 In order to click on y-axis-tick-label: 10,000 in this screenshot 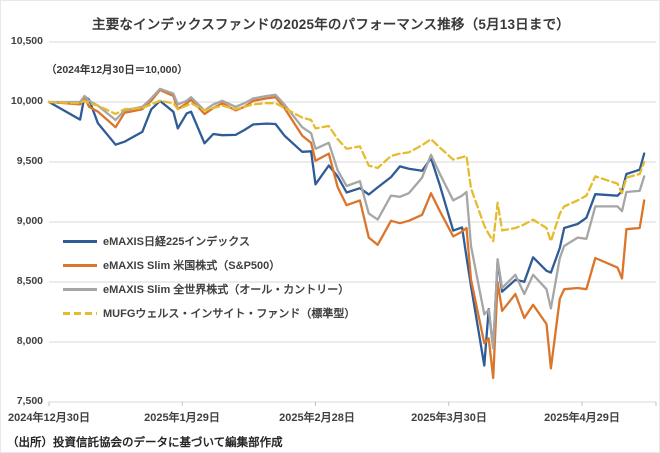, I will do `click(26, 101)`.